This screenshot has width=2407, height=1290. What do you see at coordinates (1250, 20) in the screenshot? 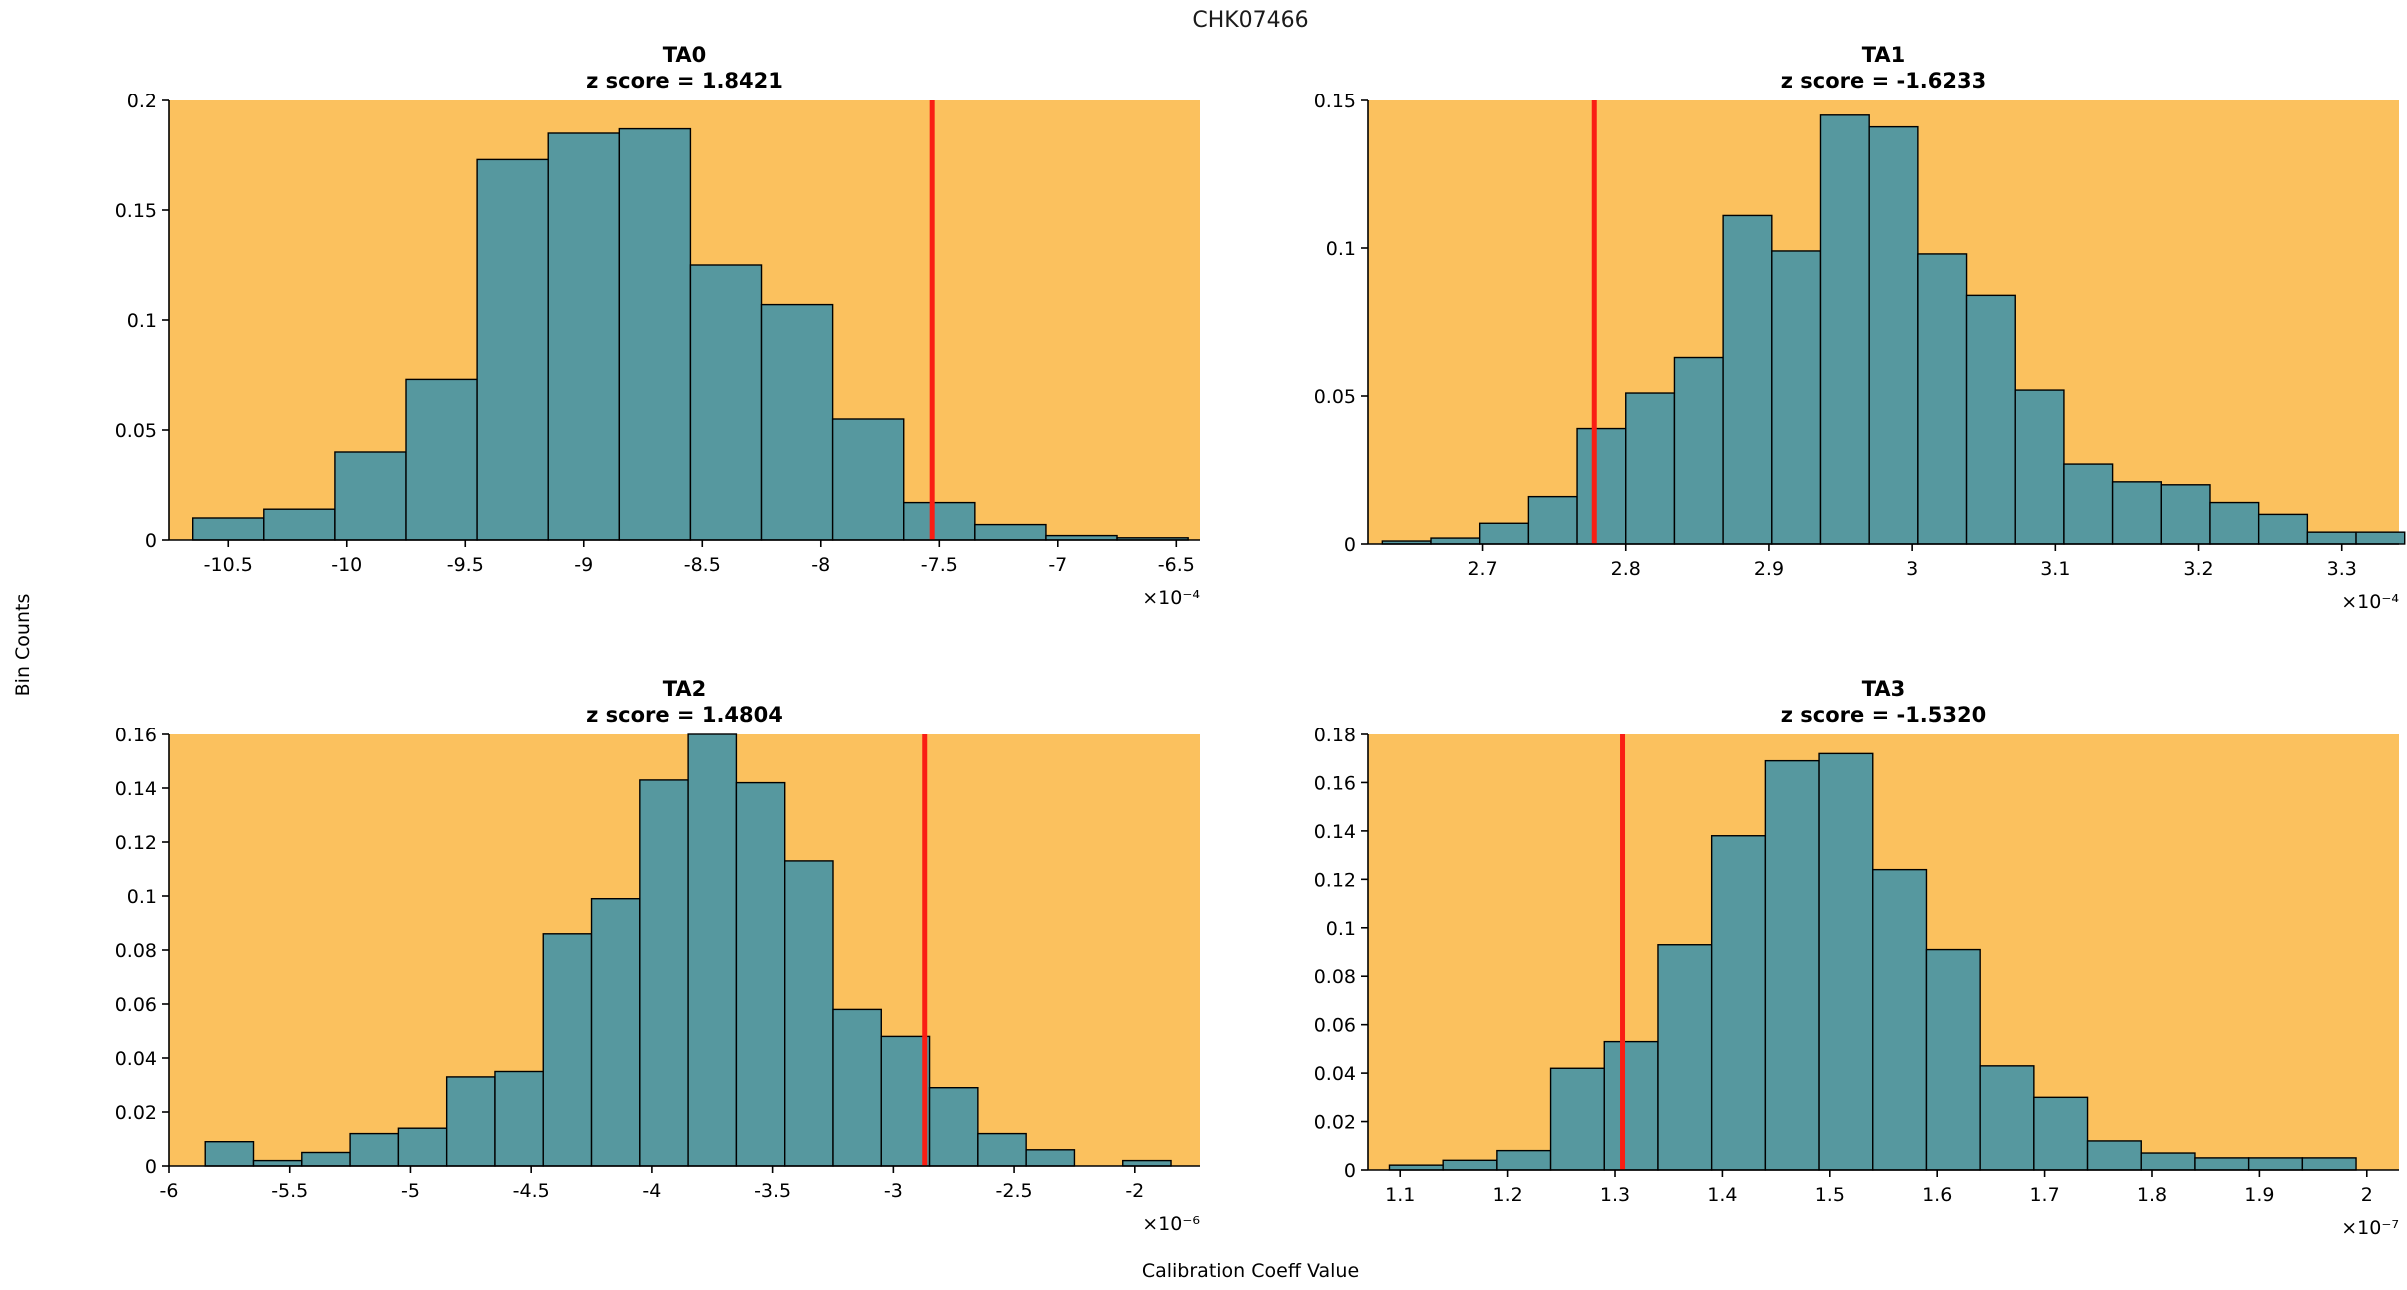
I see `main-title: CHK07466` at bounding box center [1250, 20].